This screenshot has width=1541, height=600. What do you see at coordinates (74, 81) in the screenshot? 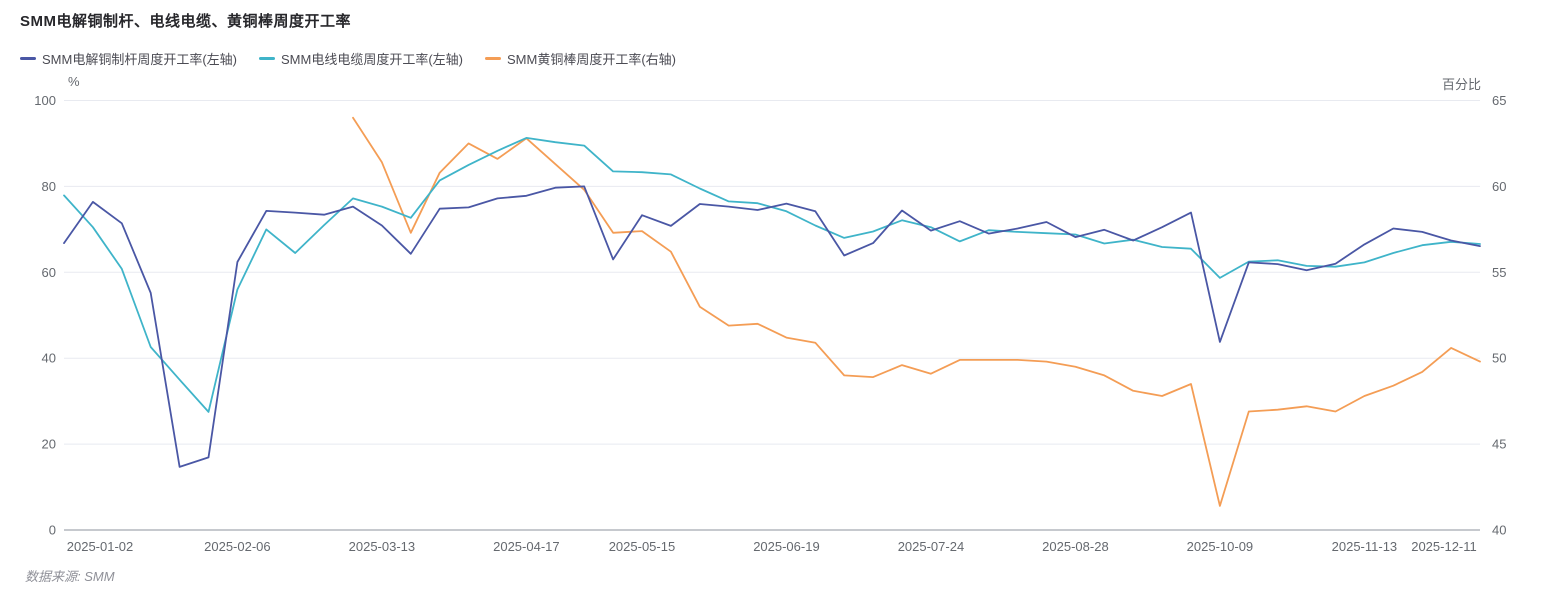
I see `left-axis-unit-label: %` at bounding box center [74, 81].